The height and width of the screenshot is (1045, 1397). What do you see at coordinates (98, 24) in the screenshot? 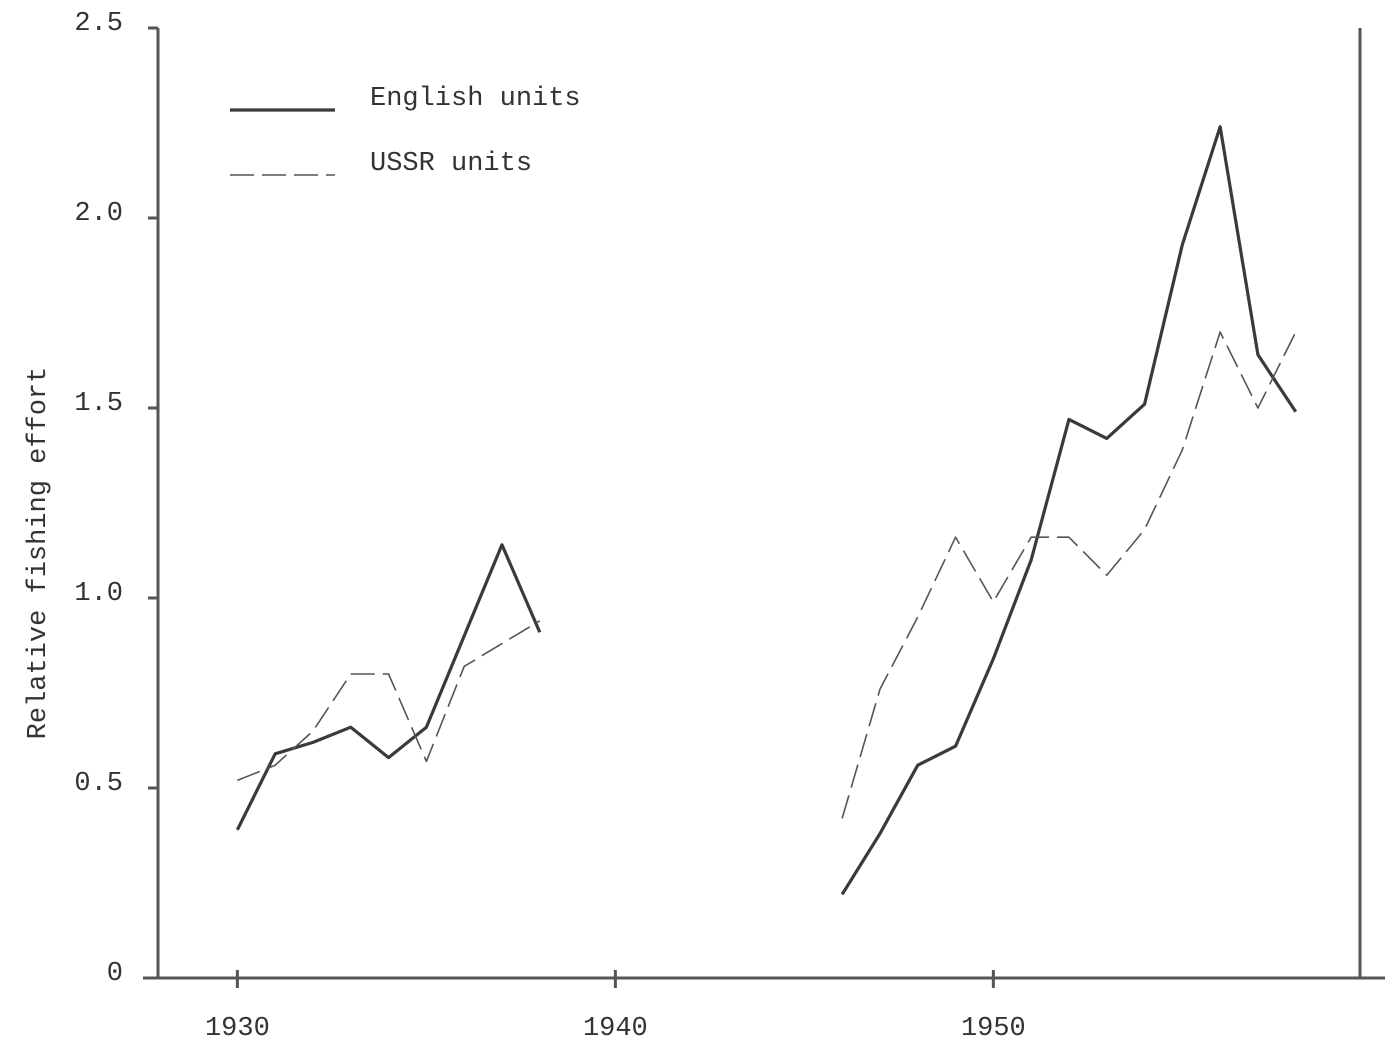
I see `y-tick-label: 2.5` at bounding box center [98, 24].